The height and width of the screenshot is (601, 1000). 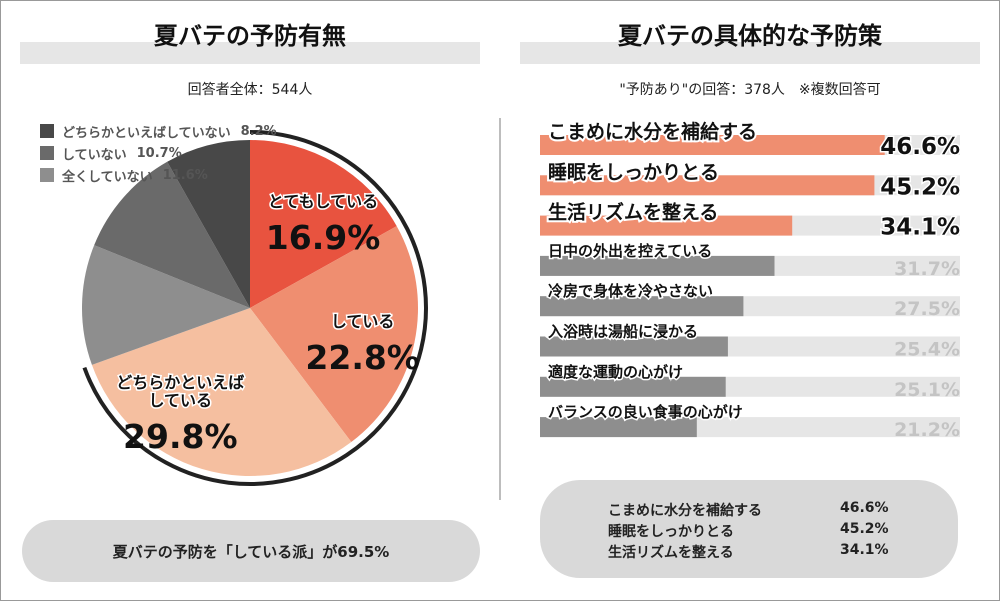 I want to click on summary-label: 生活リズムを整える, so click(x=671, y=553).